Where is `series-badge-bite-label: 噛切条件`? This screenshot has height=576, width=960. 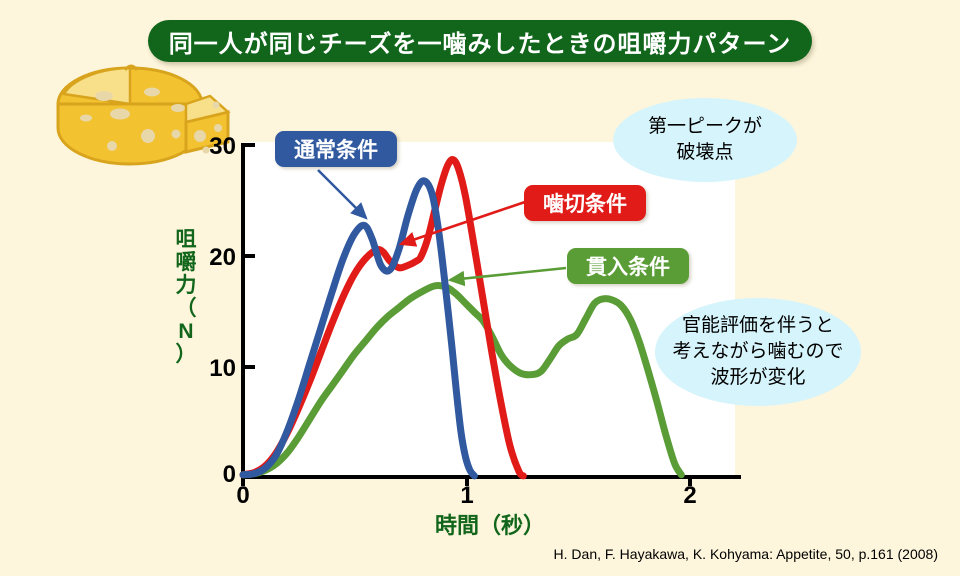
series-badge-bite-label: 噛切条件 is located at coordinates (585, 204).